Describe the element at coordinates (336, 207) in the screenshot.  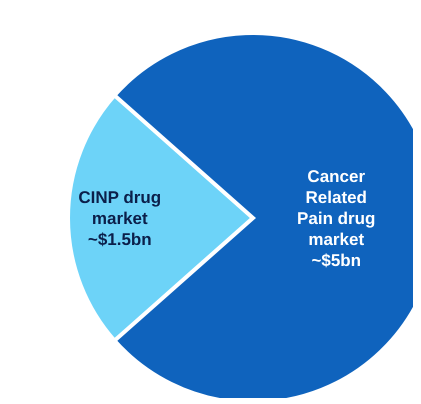
I see `slice-label: Cancer Related Pain drug market` at that location.